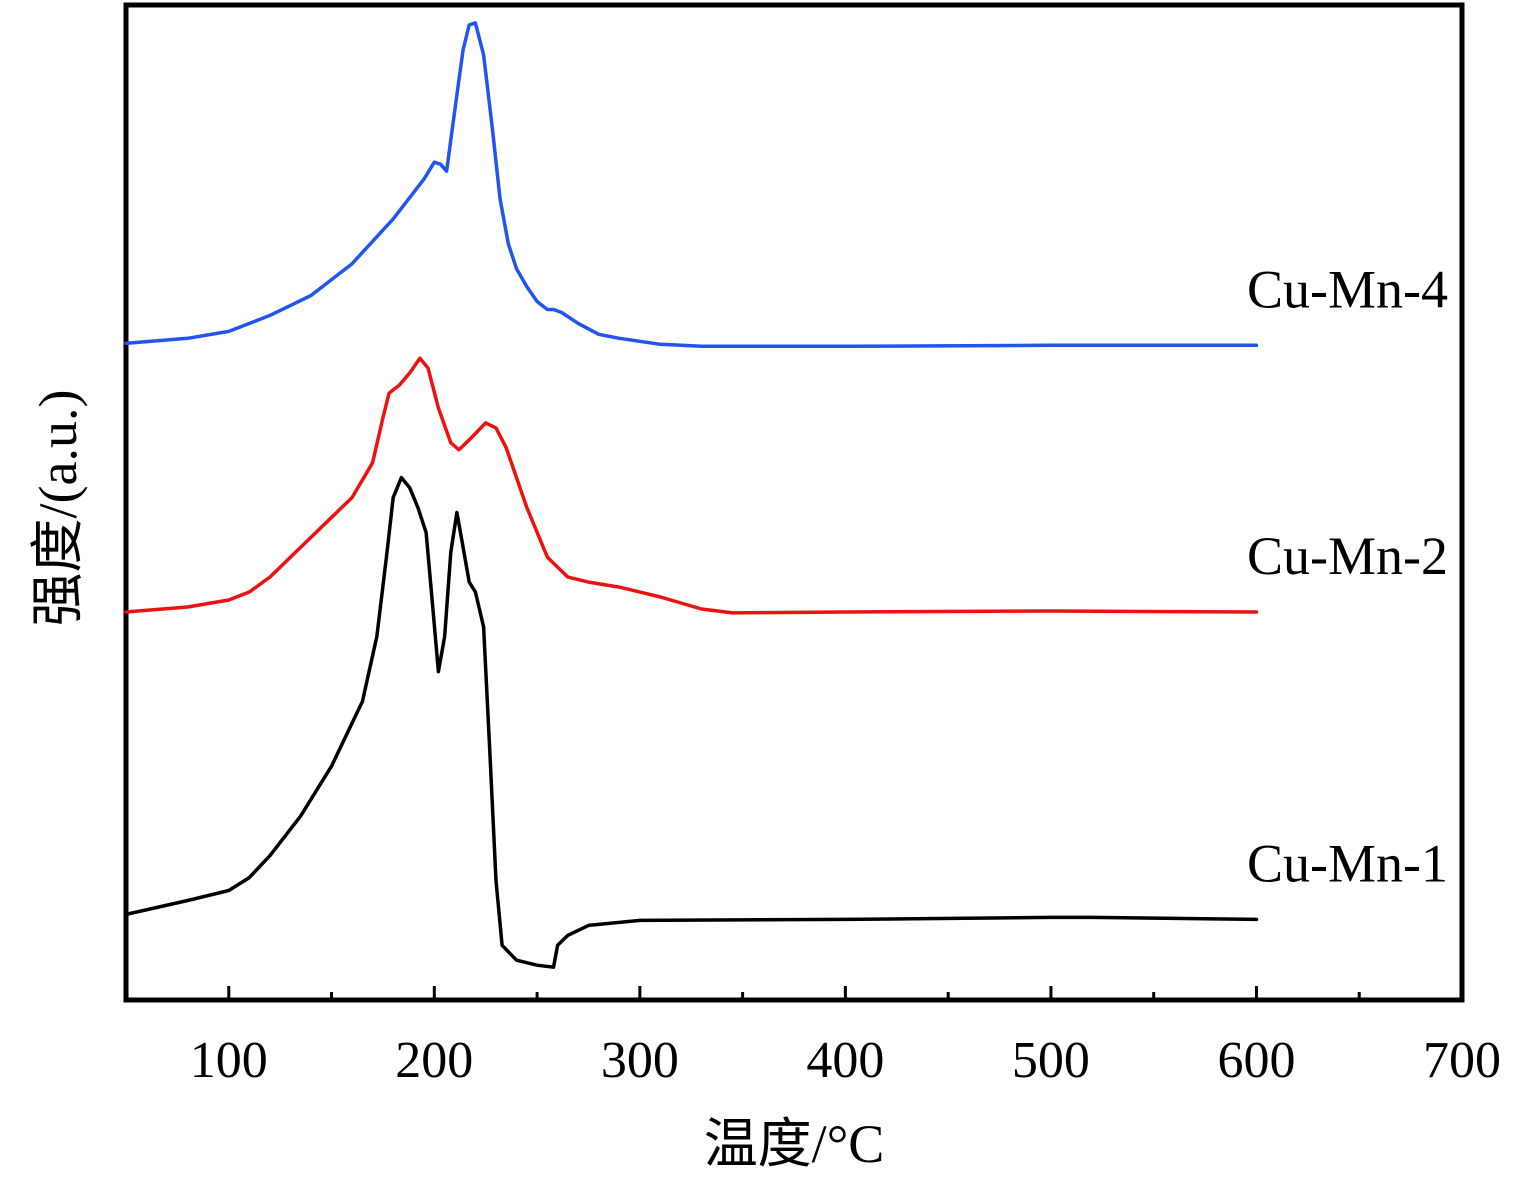  I want to click on x-tick-label: 700, so click(1462, 1060).